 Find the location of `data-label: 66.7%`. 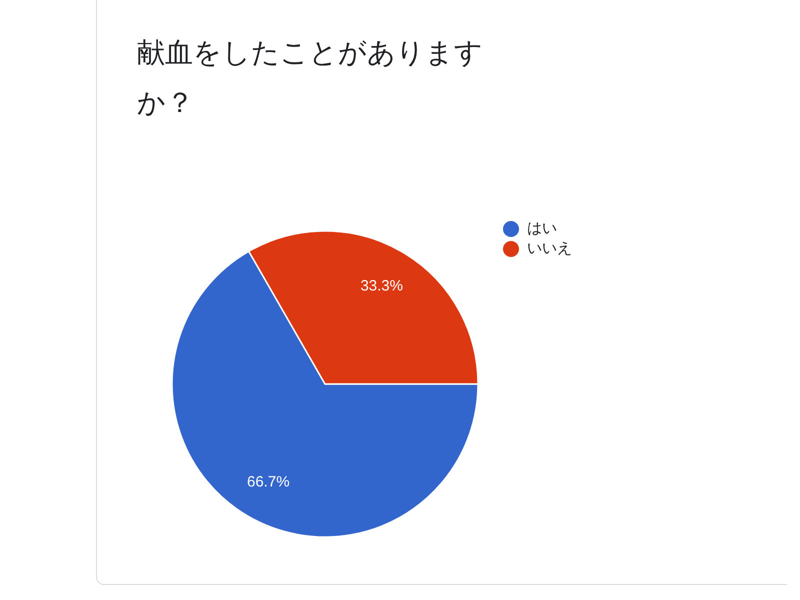

data-label: 66.7% is located at coordinates (268, 481).